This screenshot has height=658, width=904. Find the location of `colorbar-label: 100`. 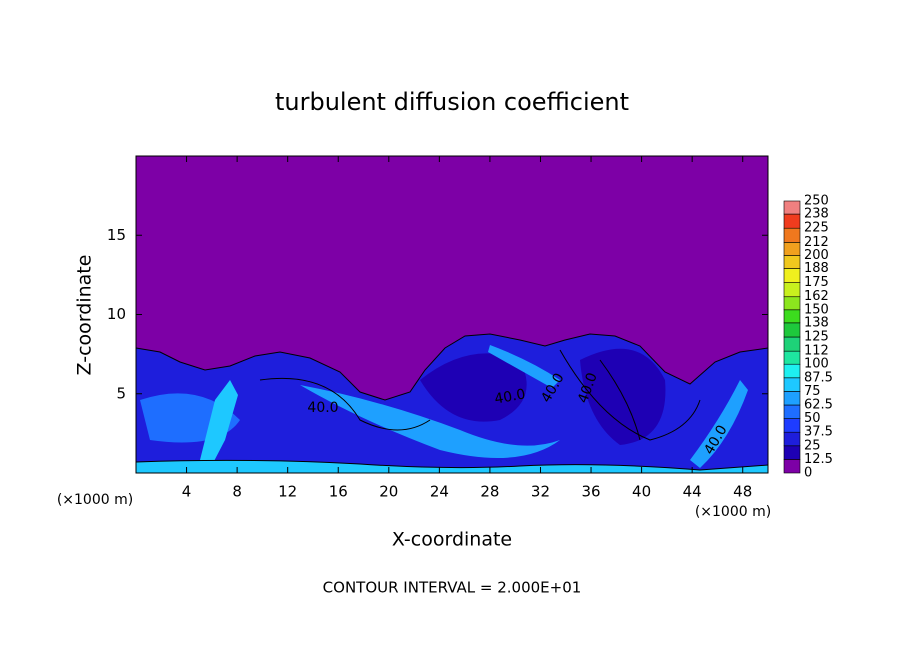

colorbar-label: 100 is located at coordinates (816, 364).